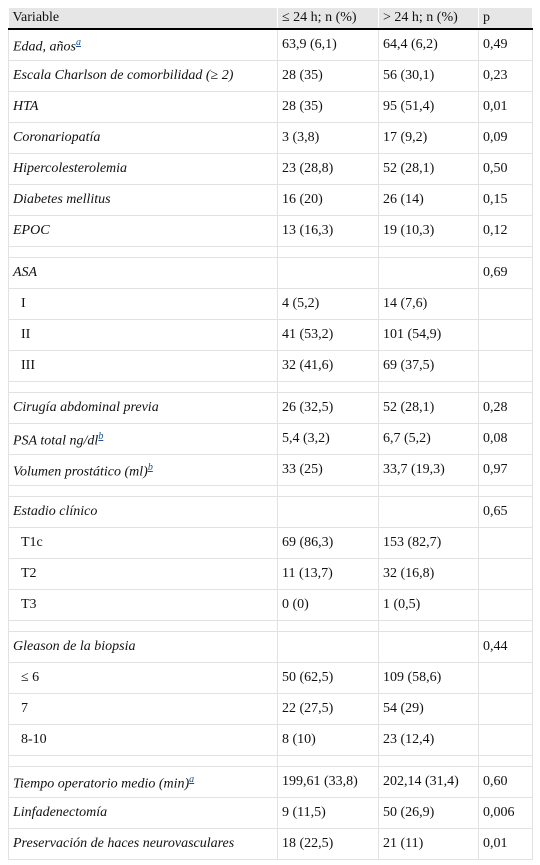 Image resolution: width=540 pixels, height=865 pixels. What do you see at coordinates (270, 200) in the screenshot?
I see `table-row: Diabetes mellitus 16 (20) 26 (14) 0,15` at bounding box center [270, 200].